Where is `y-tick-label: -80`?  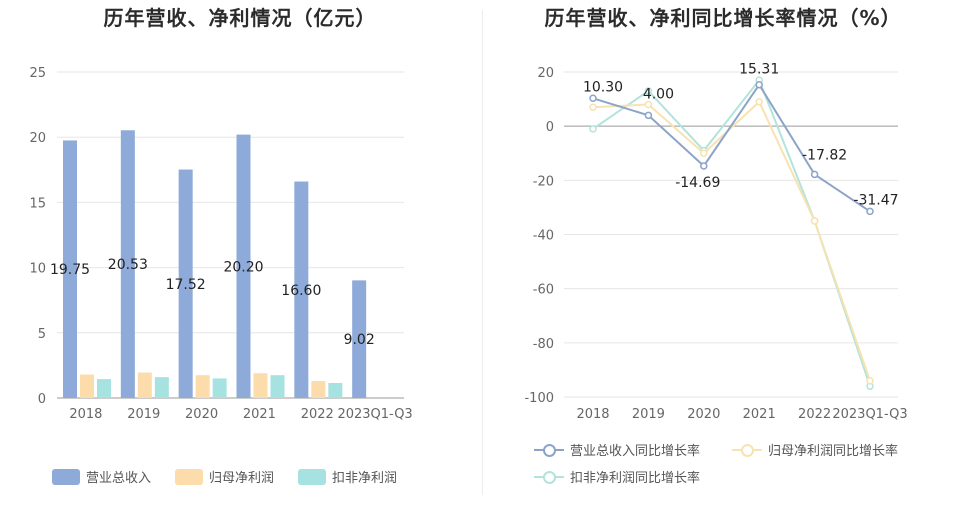 y-tick-label: -80 is located at coordinates (543, 344).